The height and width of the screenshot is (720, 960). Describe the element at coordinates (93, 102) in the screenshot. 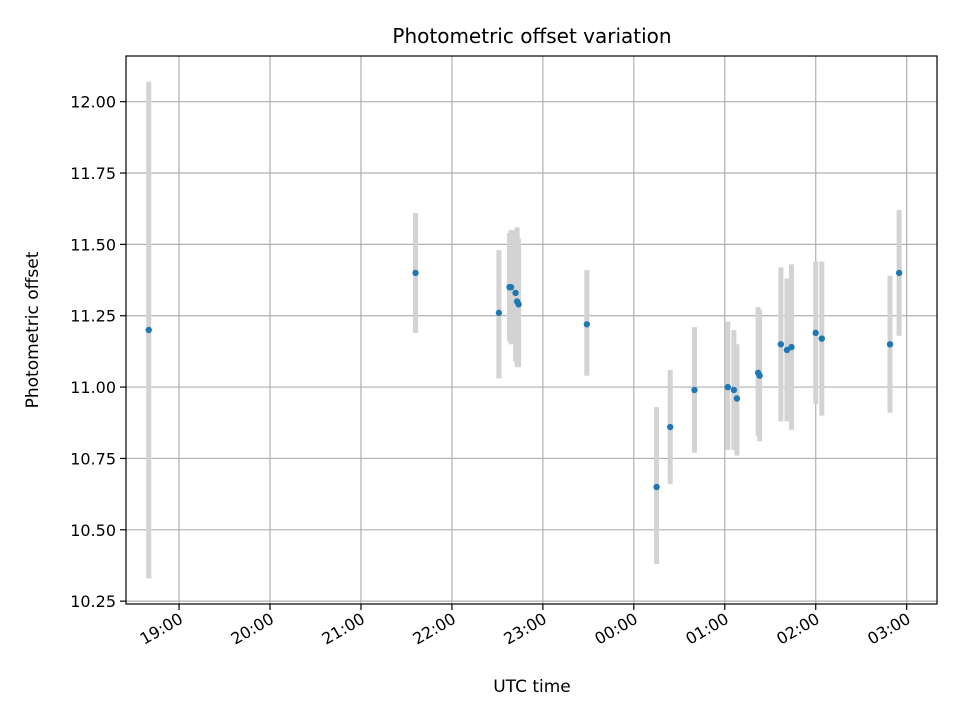

I see `y-tick-label: 12.00` at that location.